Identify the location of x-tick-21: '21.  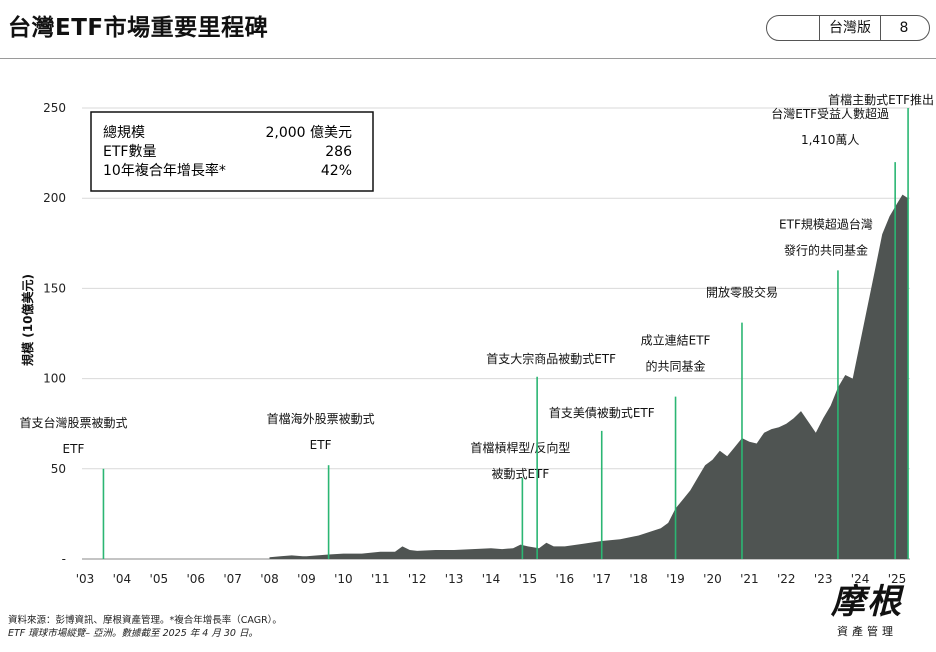
(749, 579).